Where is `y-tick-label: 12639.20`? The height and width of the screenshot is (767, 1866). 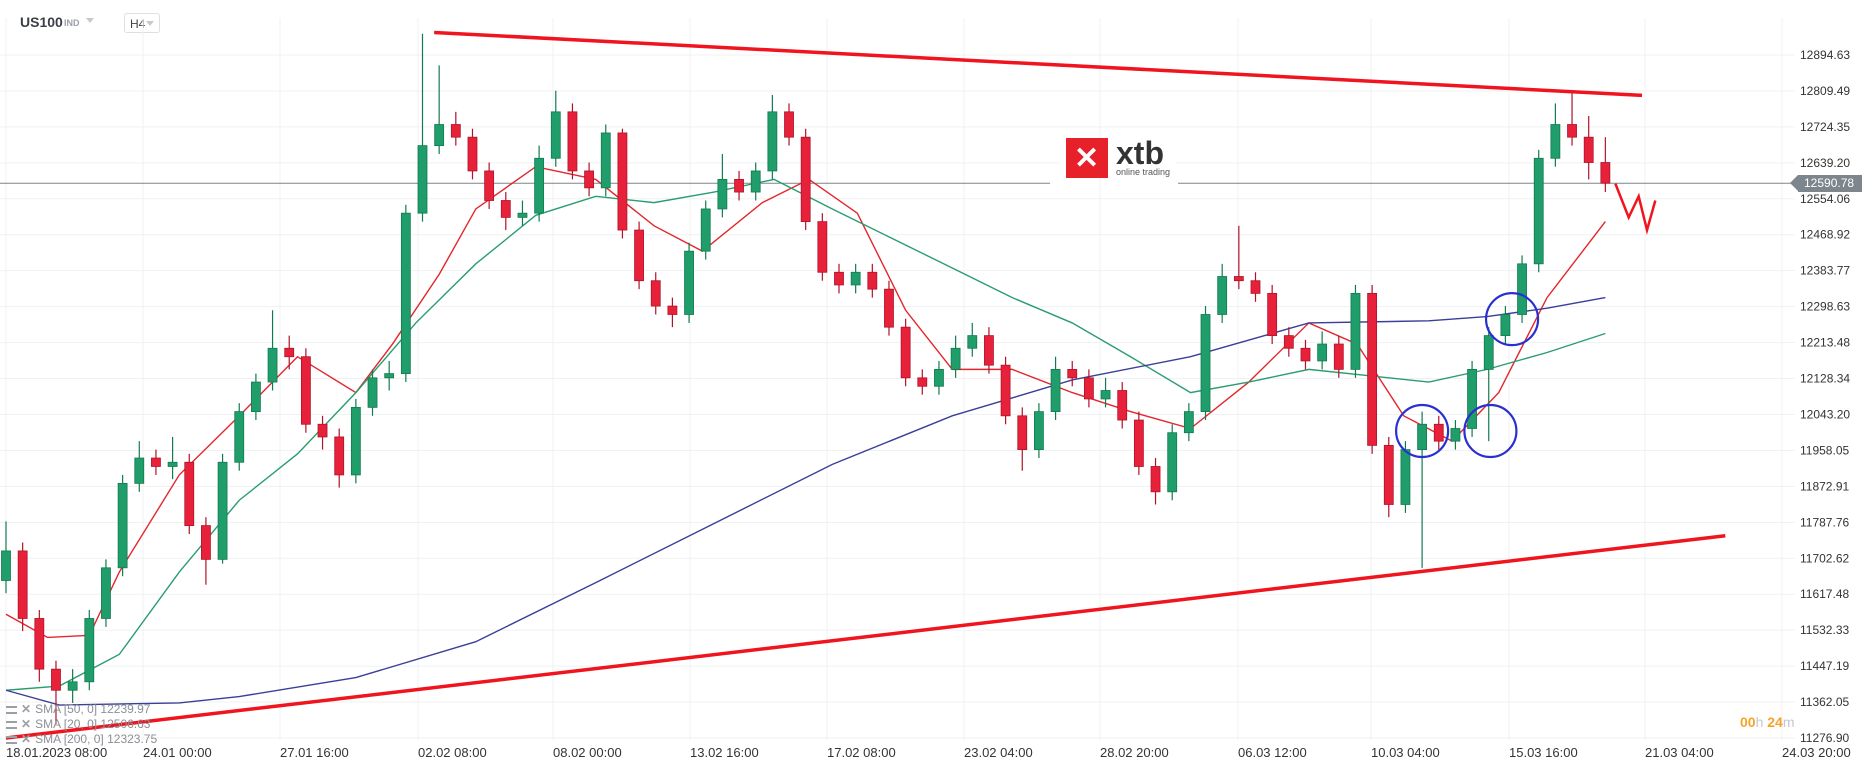 y-tick-label: 12639.20 is located at coordinates (1825, 163).